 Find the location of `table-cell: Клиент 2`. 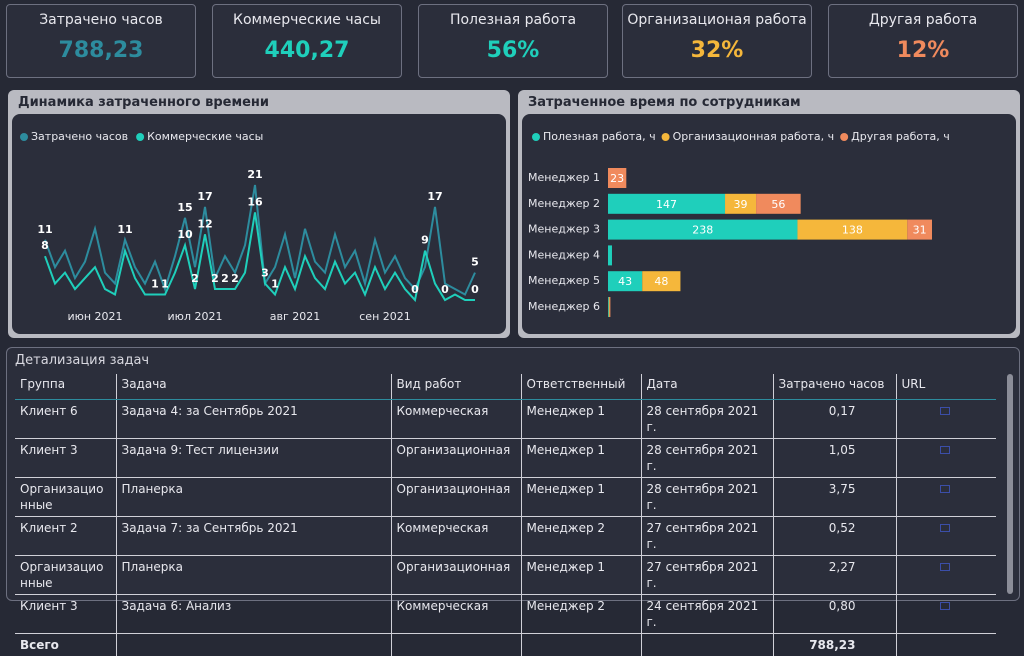

table-cell: Клиент 2 is located at coordinates (65, 536).